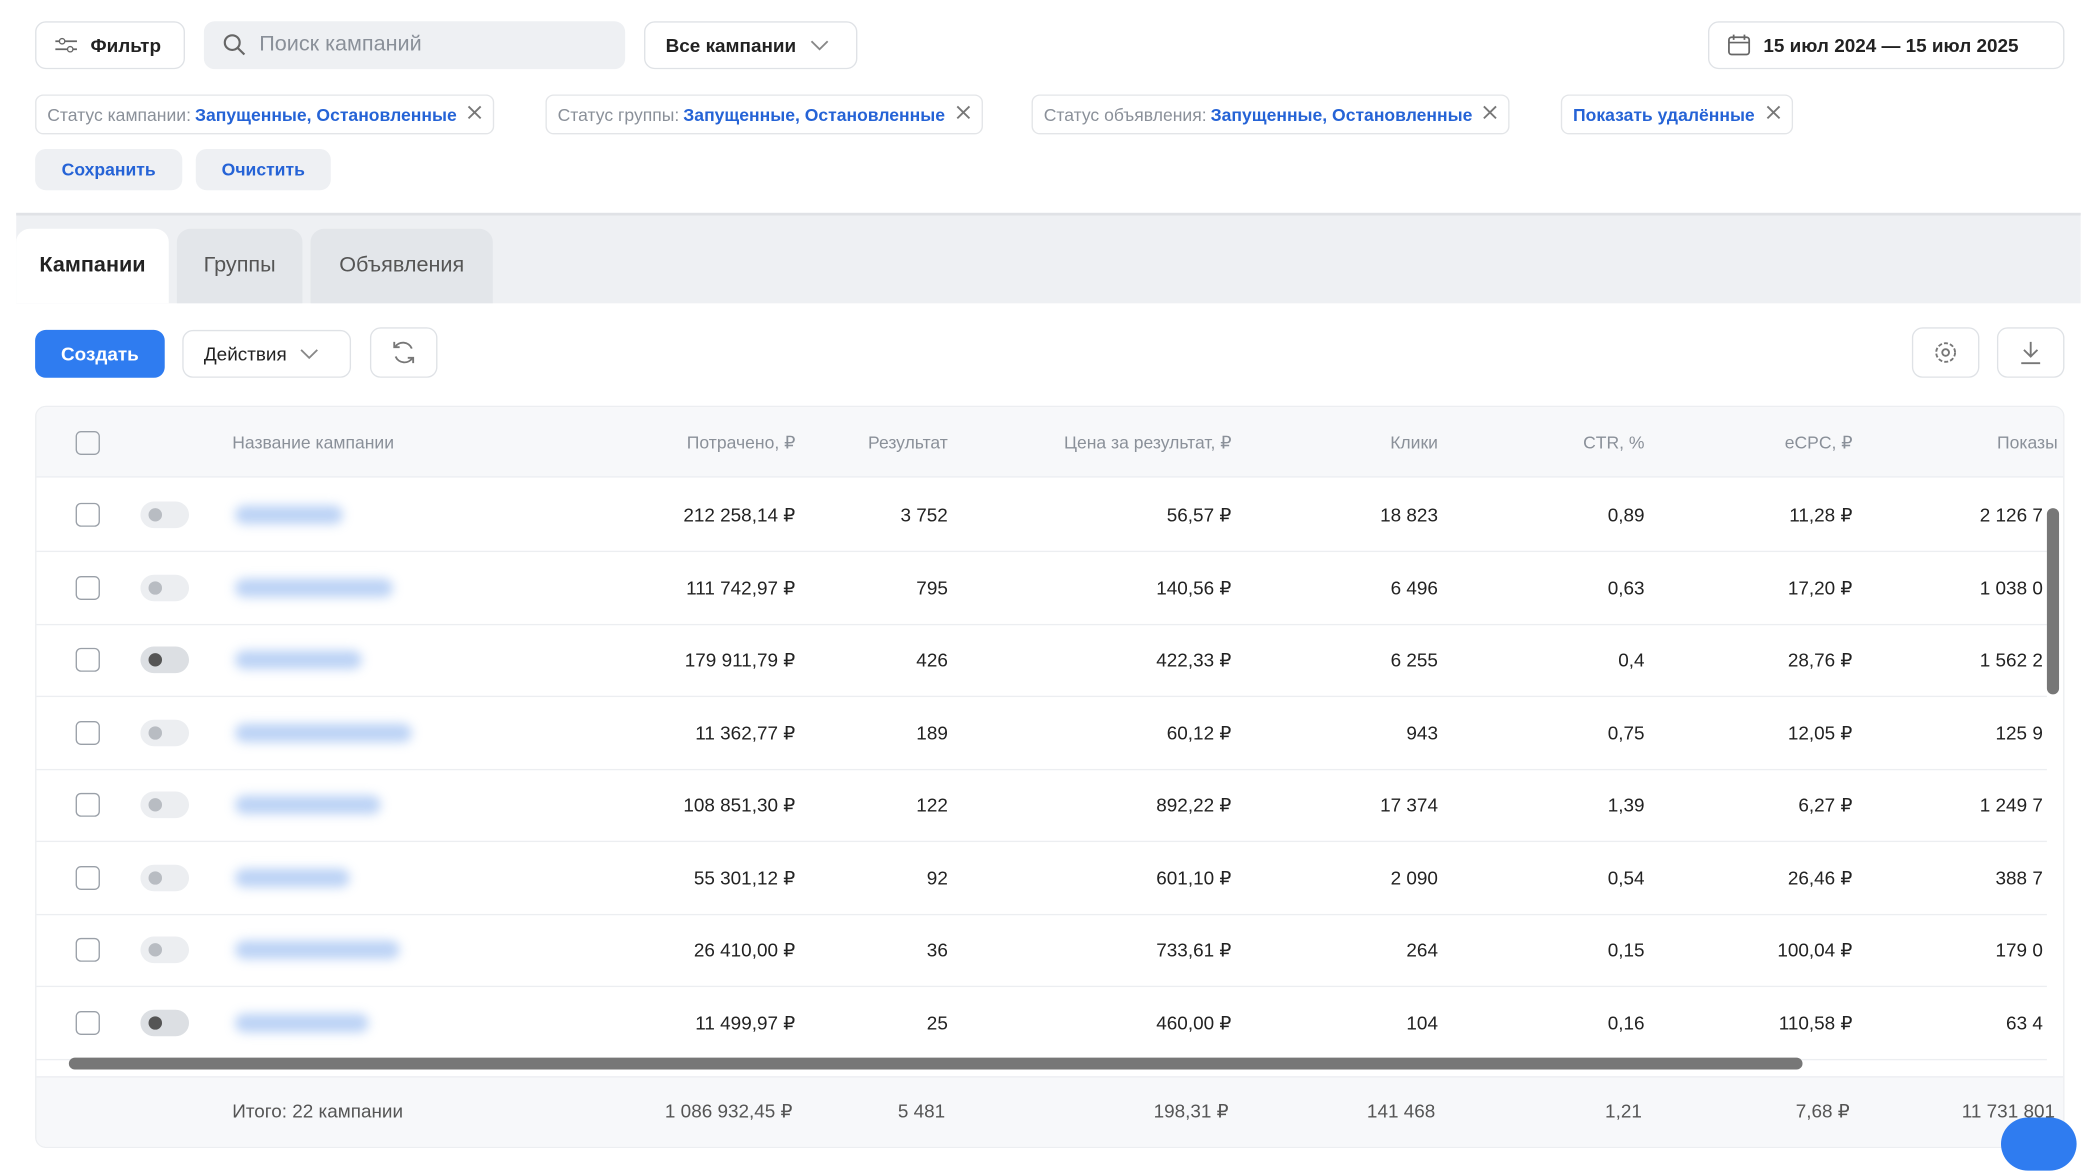  What do you see at coordinates (1626, 877) in the screenshot?
I see `table-cell: 0,54` at bounding box center [1626, 877].